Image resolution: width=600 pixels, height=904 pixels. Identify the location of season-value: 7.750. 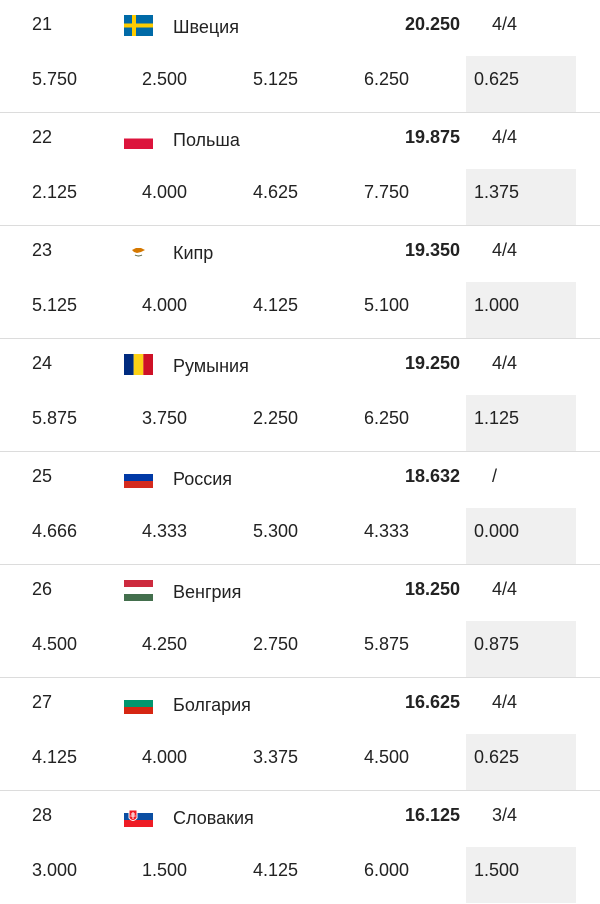
(387, 192).